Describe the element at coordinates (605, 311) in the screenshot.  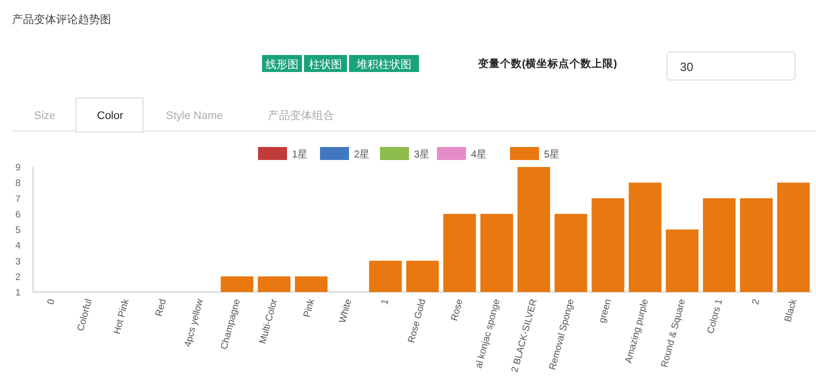
I see `x-tick-label: green` at that location.